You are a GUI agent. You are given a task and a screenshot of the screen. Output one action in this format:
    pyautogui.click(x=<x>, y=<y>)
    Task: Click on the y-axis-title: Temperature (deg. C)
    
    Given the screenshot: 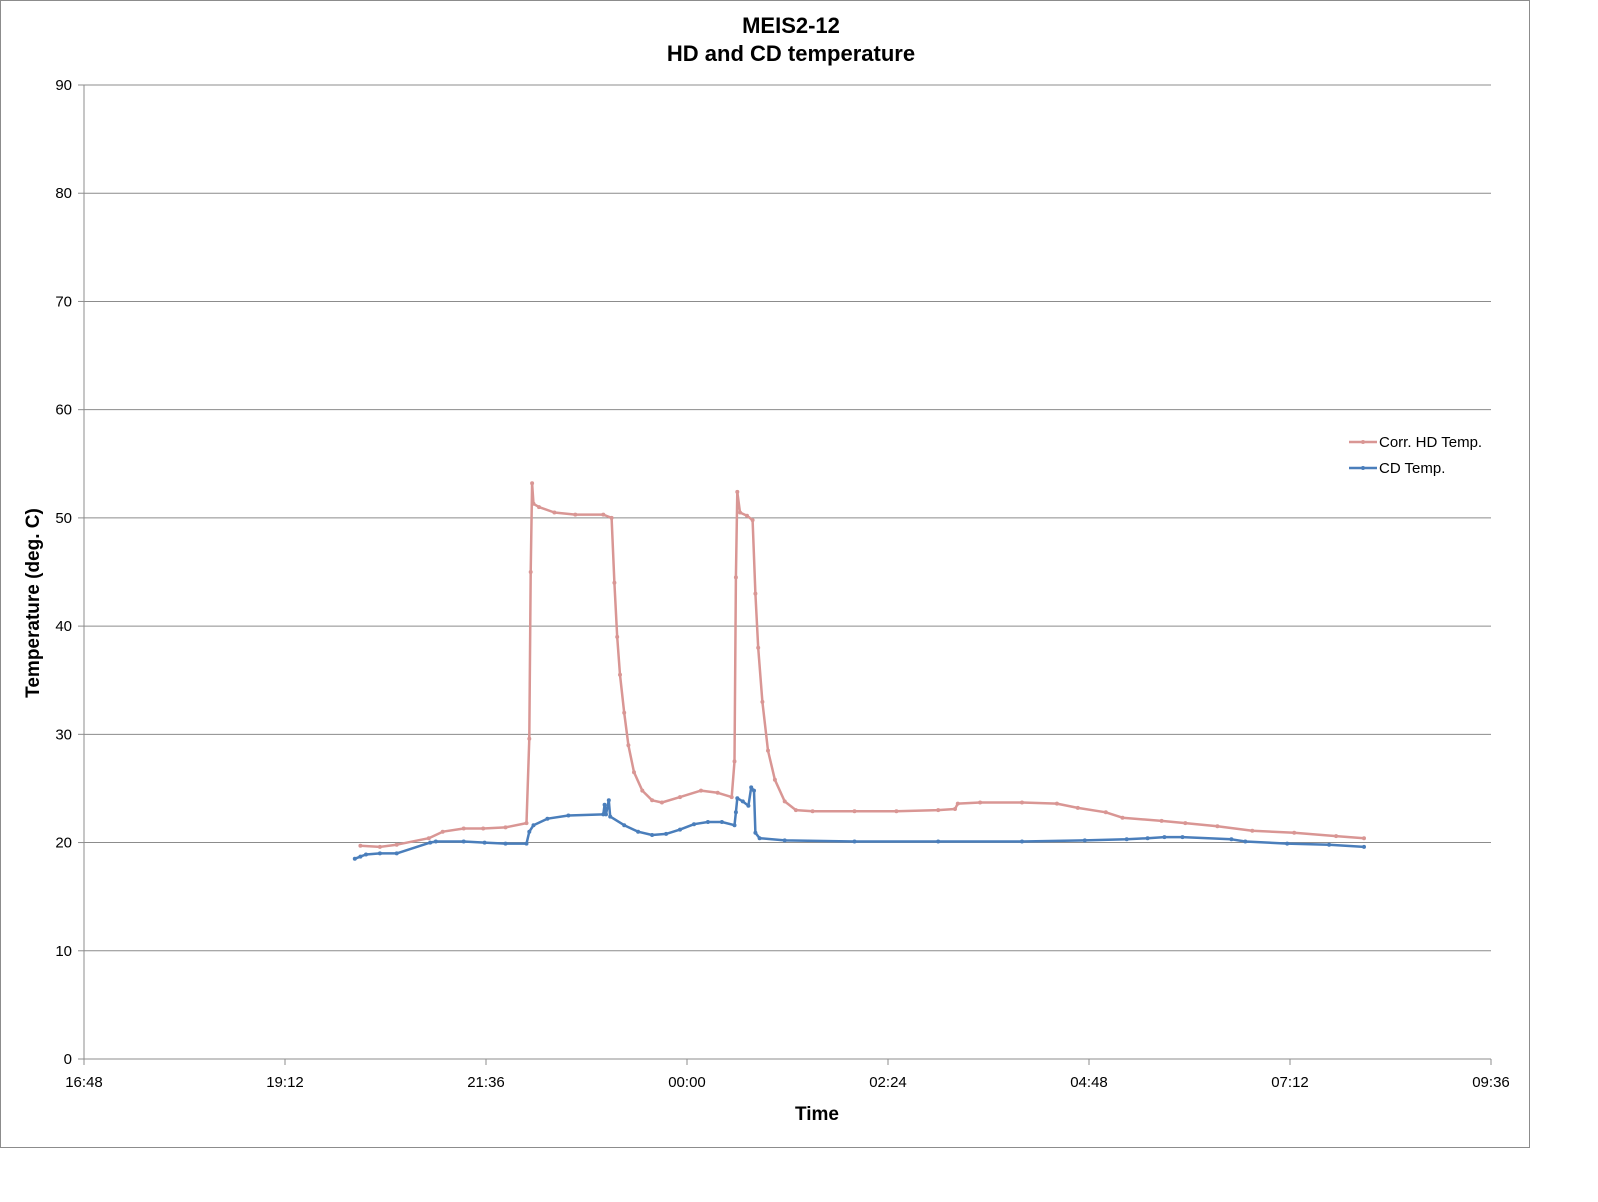 What is the action you would take?
    pyautogui.click(x=33, y=603)
    